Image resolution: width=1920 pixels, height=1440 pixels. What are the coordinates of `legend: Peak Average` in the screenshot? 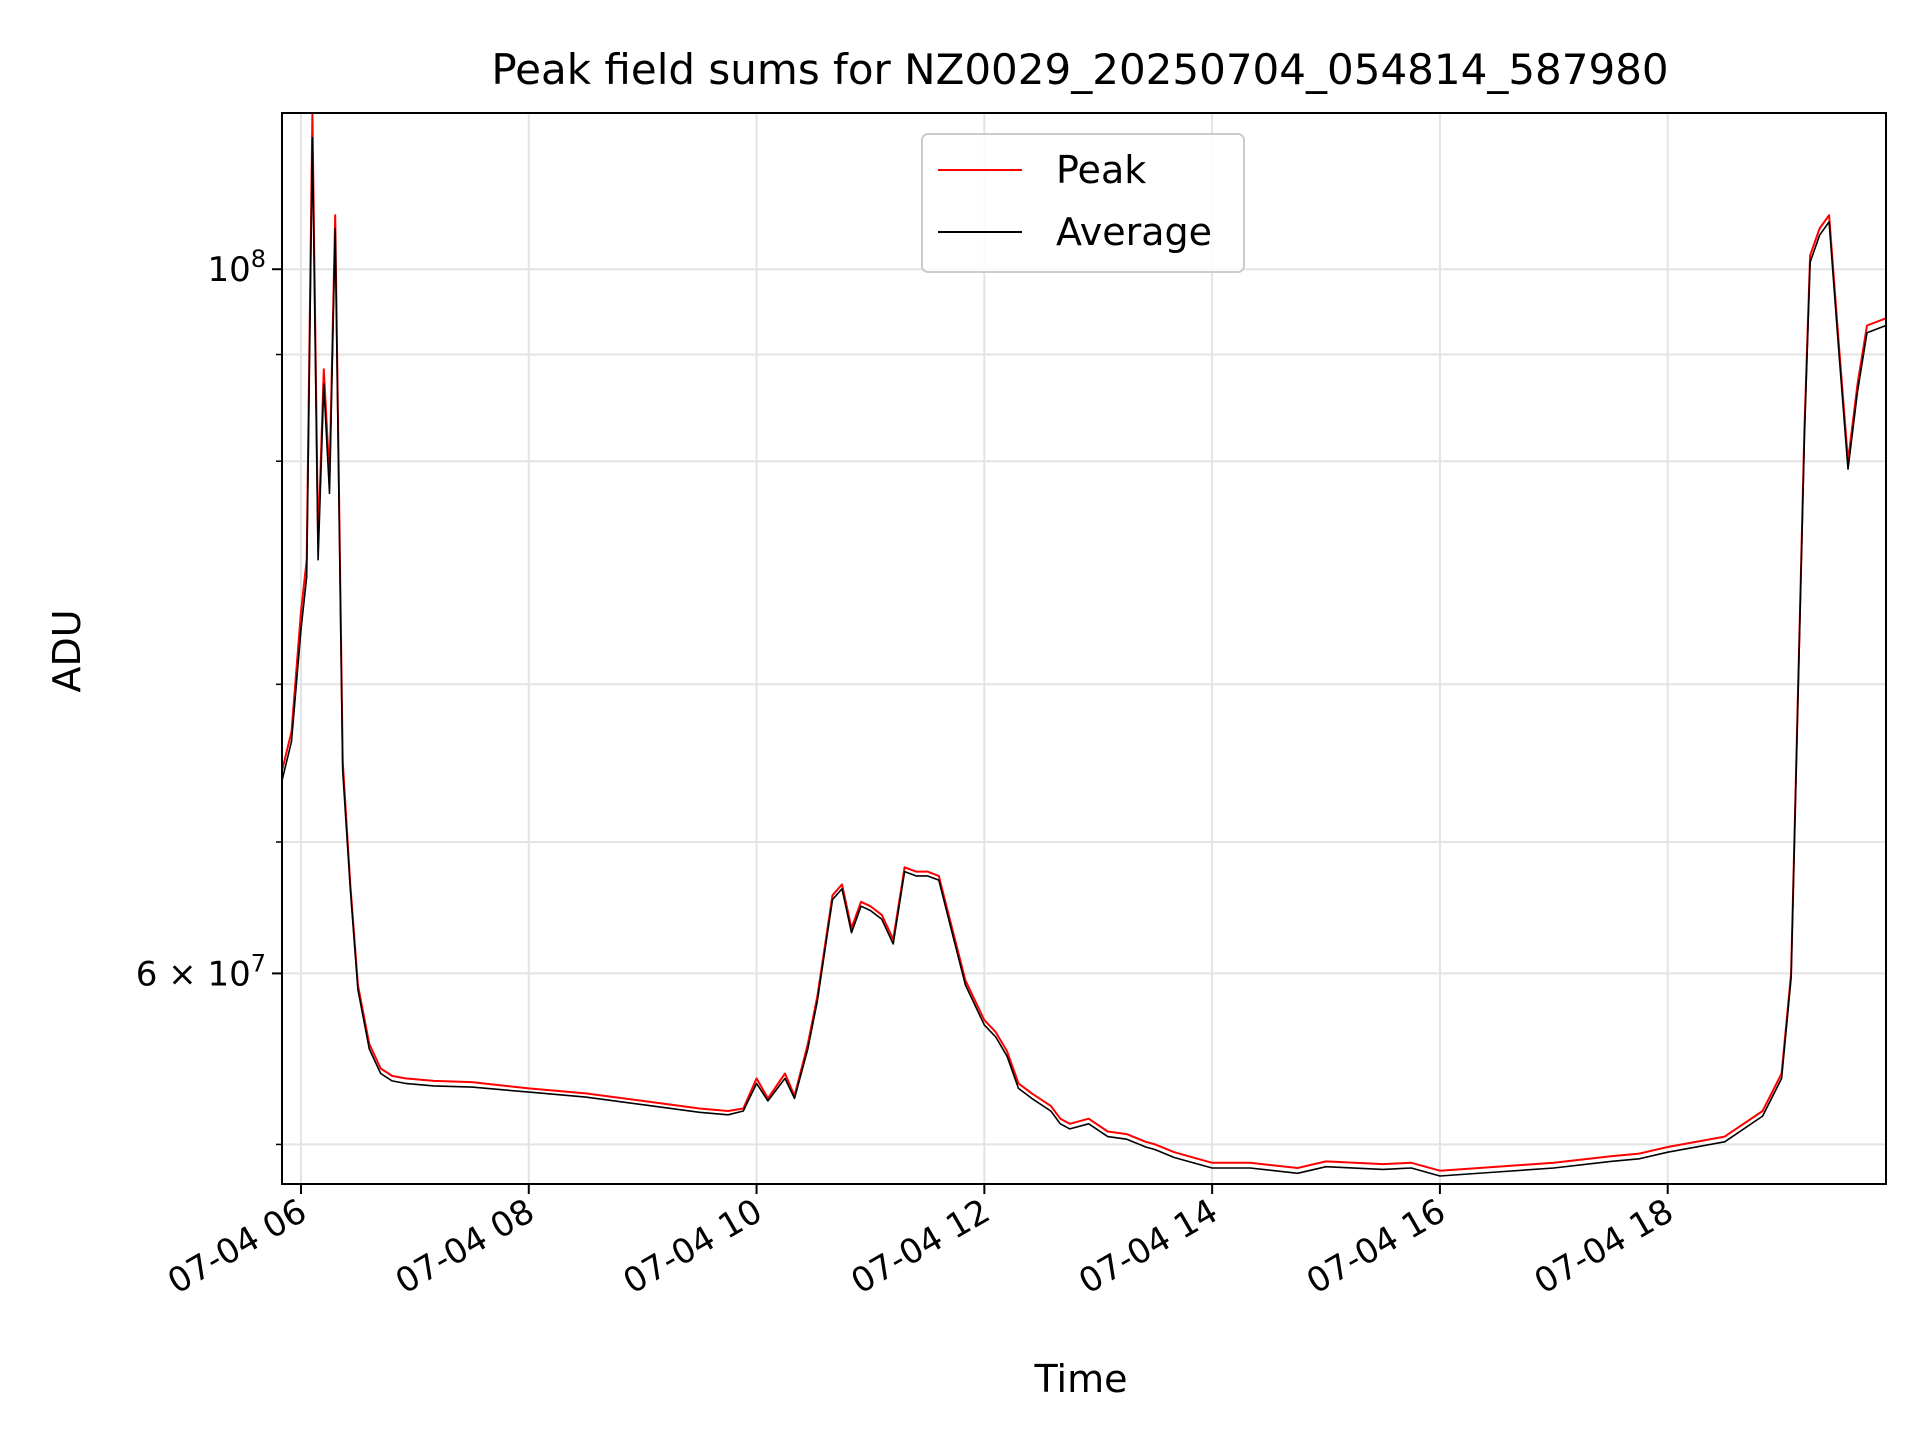 It's located at (1083, 203).